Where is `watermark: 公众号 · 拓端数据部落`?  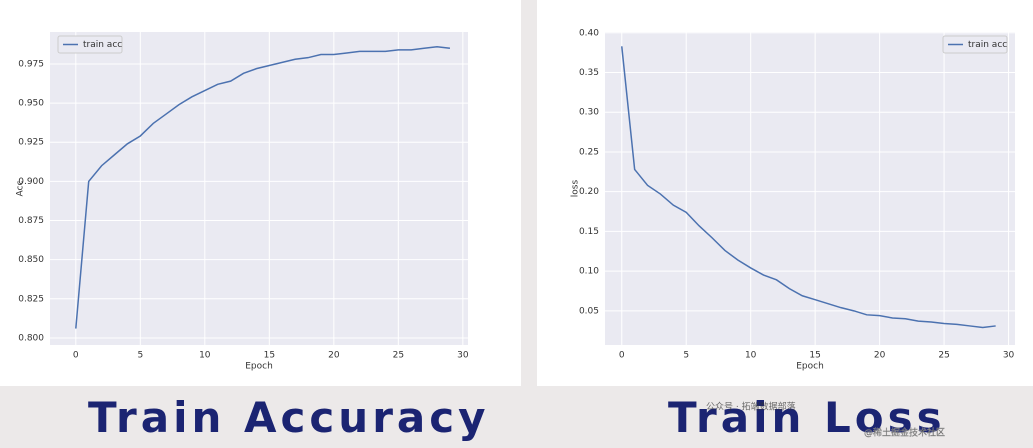
watermark: 公众号 · 拓端数据部落 is located at coordinates (751, 407).